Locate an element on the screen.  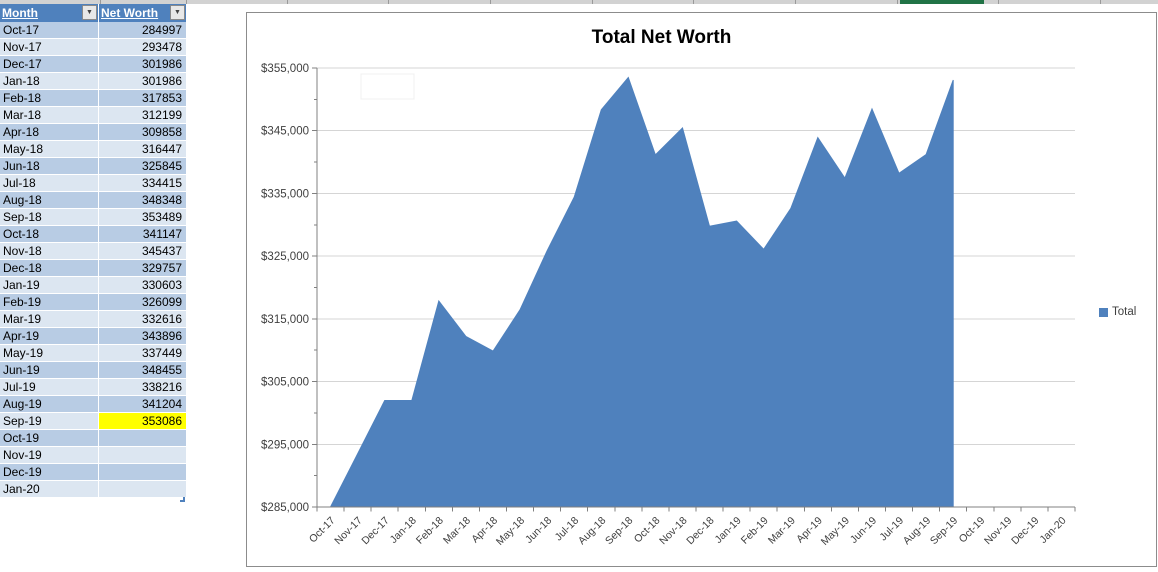
month-cell: Oct-17 is located at coordinates (49, 30).